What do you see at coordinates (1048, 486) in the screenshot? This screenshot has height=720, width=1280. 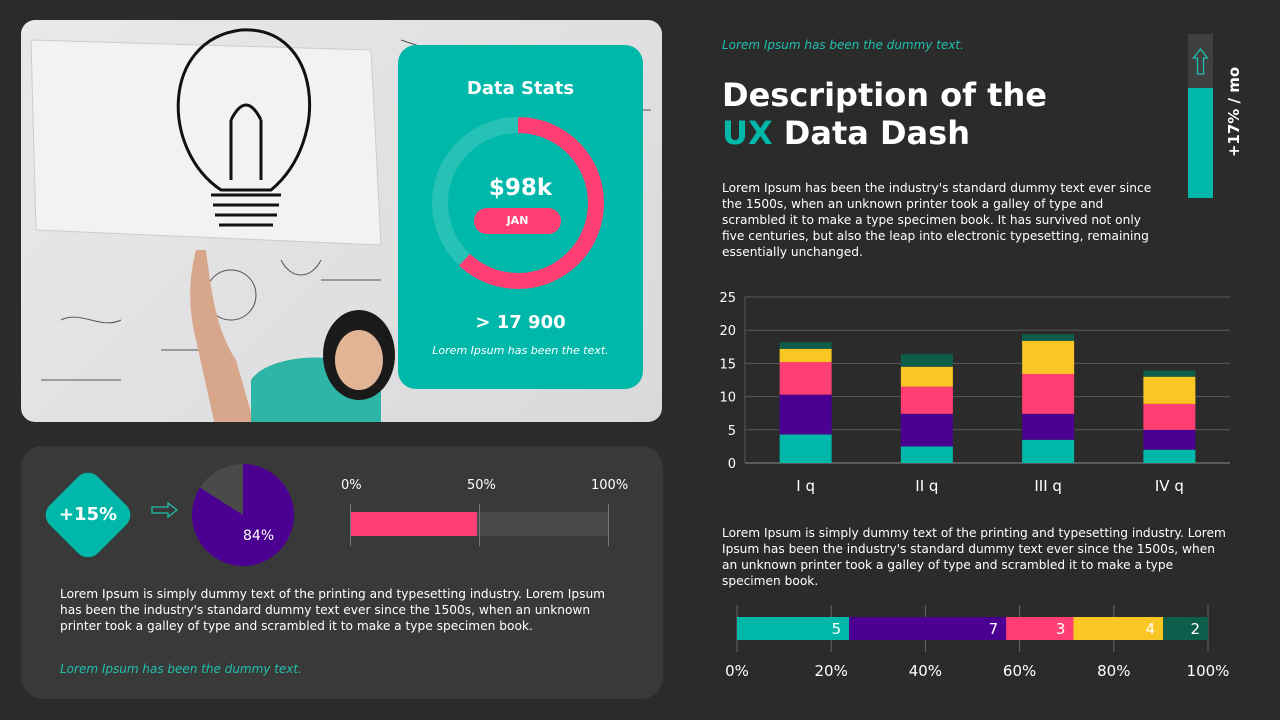 I see `x-tick-label: III q` at bounding box center [1048, 486].